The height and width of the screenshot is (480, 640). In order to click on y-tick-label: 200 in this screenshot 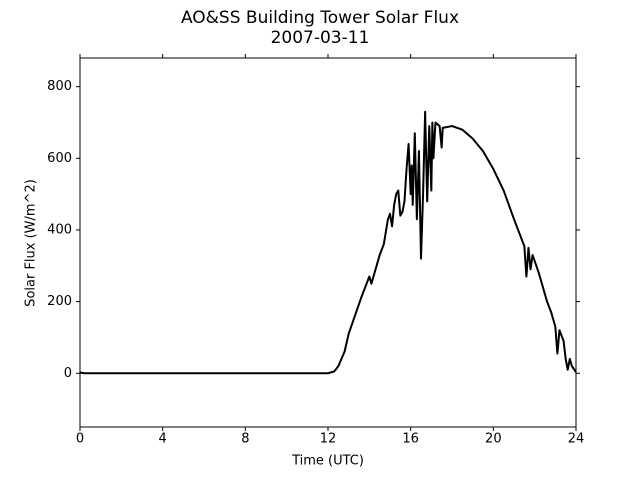, I will do `click(59, 301)`.